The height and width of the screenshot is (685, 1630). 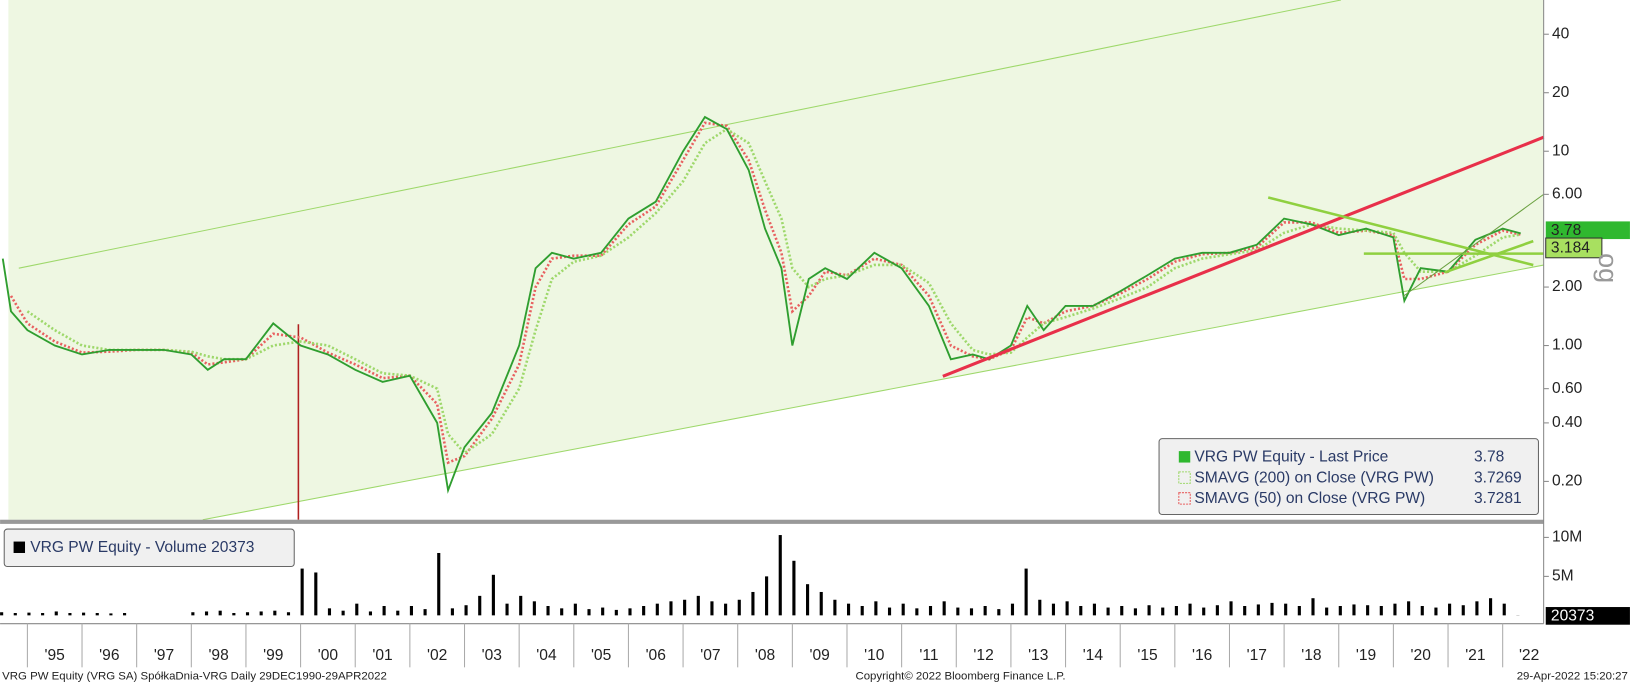 What do you see at coordinates (656, 655) in the screenshot?
I see `x-tick-label: '06` at bounding box center [656, 655].